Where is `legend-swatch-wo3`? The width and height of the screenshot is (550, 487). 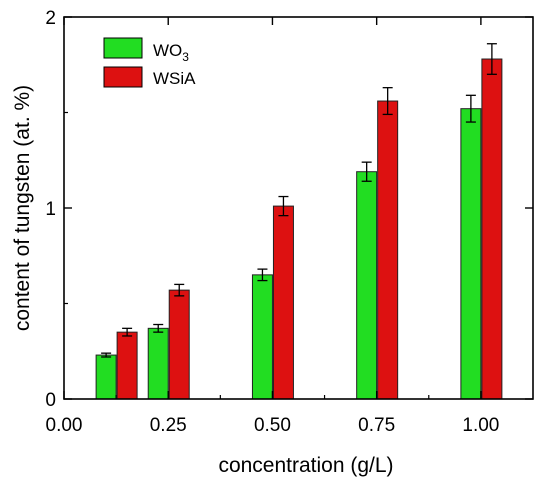
legend-swatch-wo3 is located at coordinates (123, 48).